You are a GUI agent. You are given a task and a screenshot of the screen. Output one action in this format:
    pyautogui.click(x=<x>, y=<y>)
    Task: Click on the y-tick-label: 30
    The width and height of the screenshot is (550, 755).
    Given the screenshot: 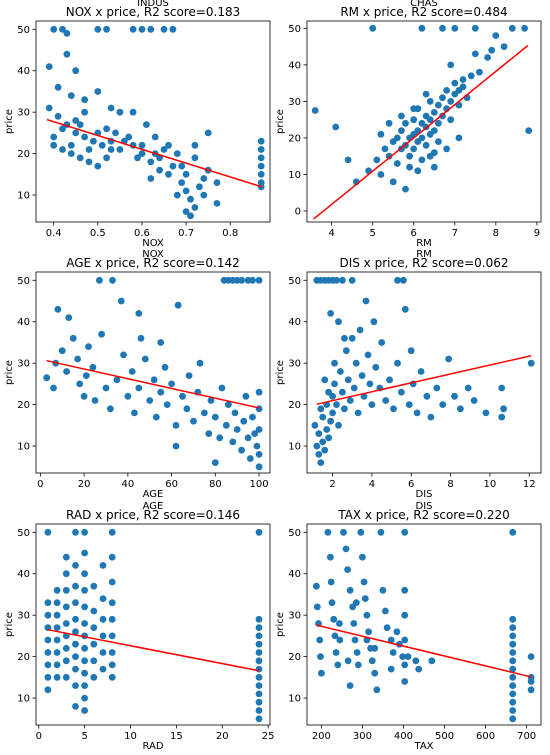 What is the action you would take?
    pyautogui.click(x=294, y=364)
    